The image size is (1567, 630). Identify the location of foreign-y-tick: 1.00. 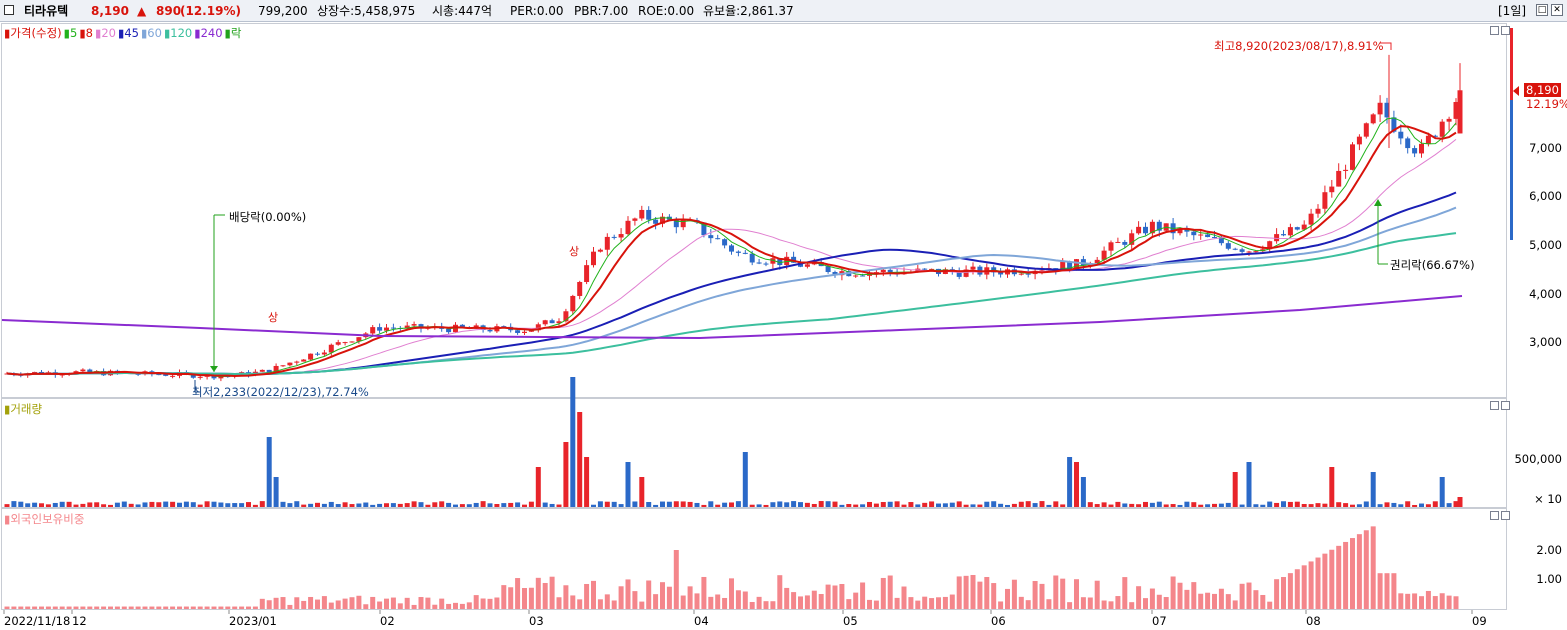
(1549, 579).